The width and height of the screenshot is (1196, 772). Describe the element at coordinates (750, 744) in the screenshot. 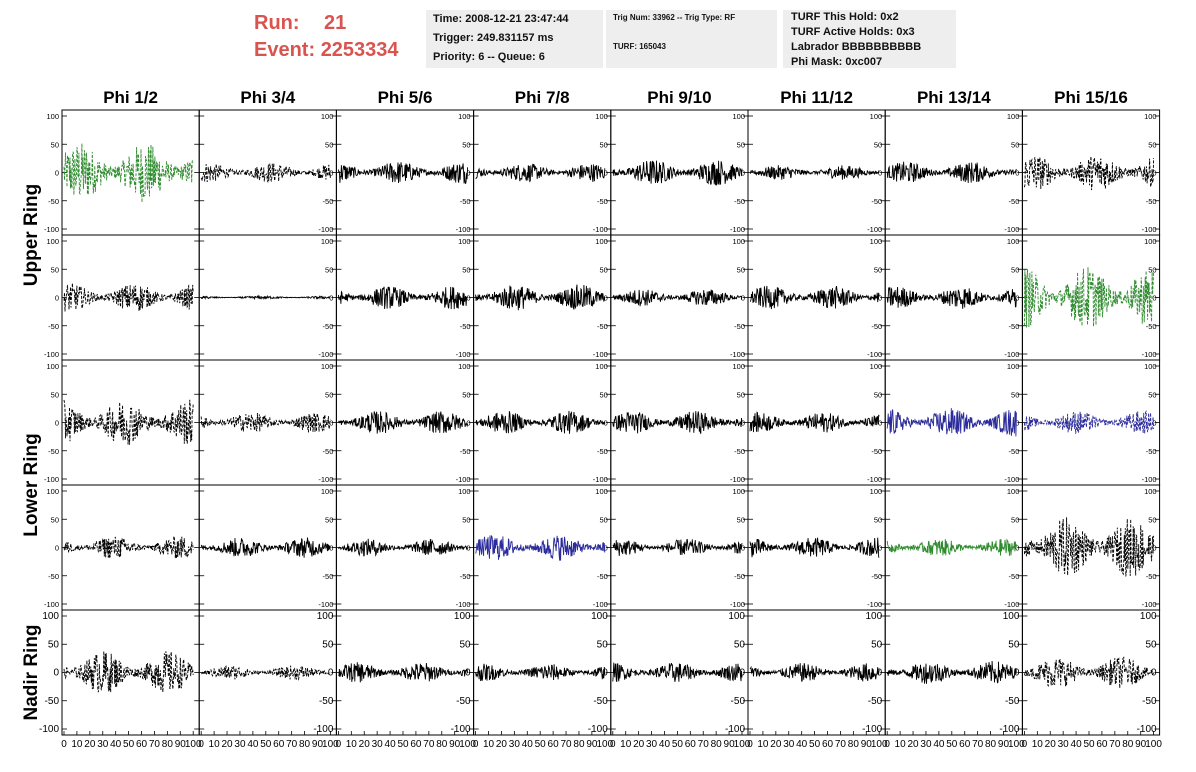

I see `x-tick-label: 0` at that location.